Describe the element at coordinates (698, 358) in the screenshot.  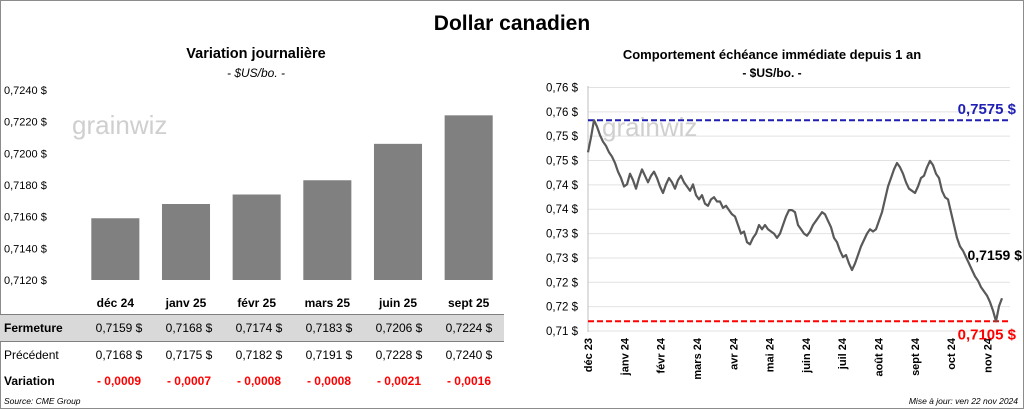
I see `x-tick-label: mars 24` at that location.